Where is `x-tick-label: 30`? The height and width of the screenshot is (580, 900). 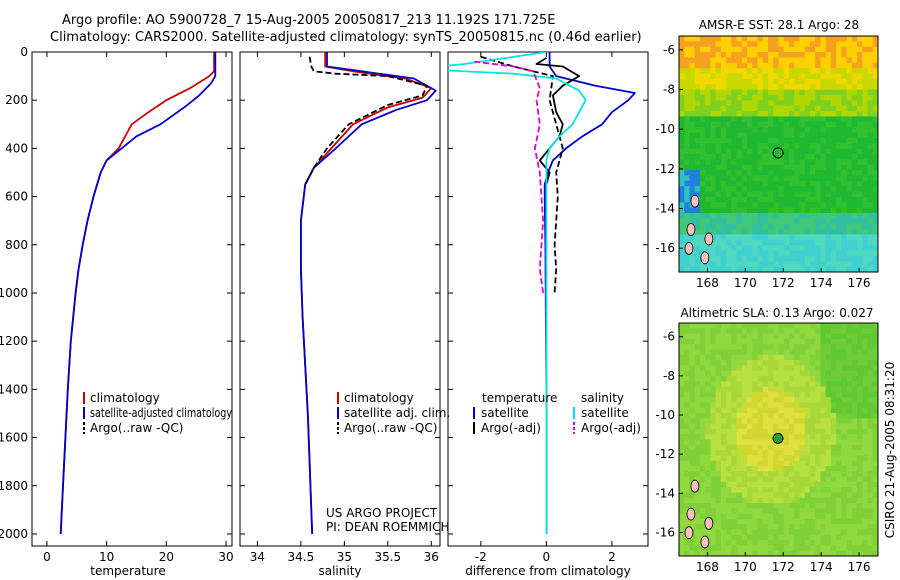
x-tick-label: 30 is located at coordinates (225, 557).